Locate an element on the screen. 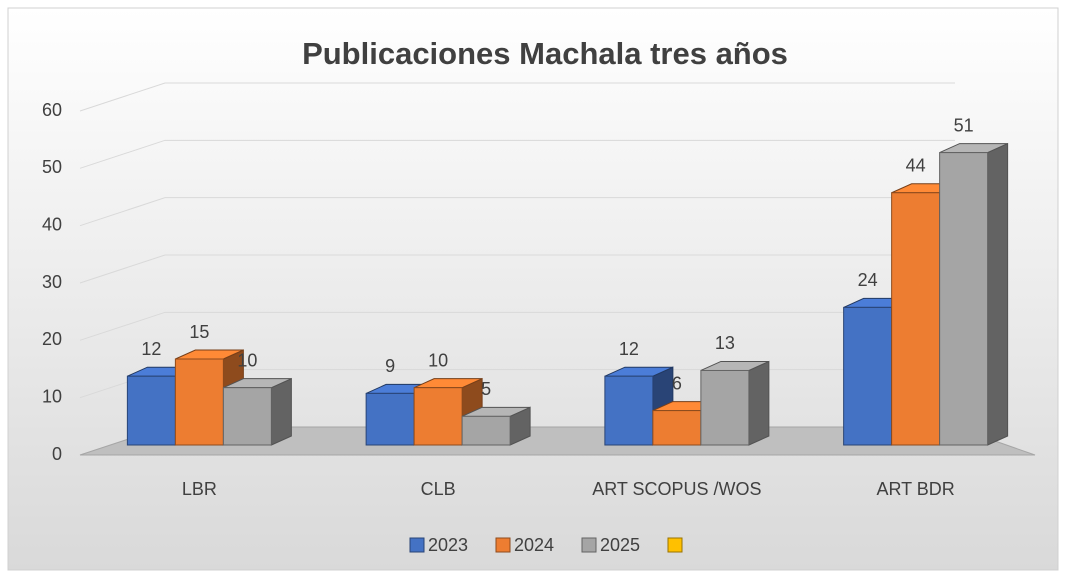  value-label: 13 is located at coordinates (725, 343).